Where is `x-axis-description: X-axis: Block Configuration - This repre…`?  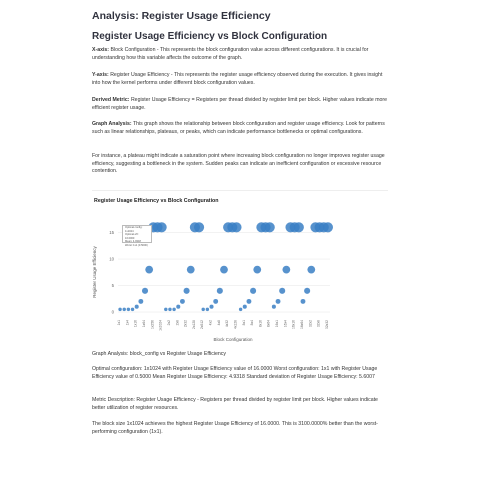
x-axis-description: X-axis: Block Configuration - This repre… is located at coordinates (242, 54).